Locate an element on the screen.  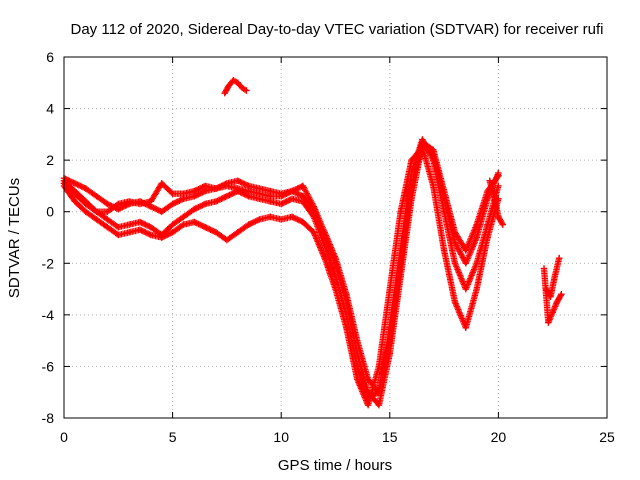
y-tick-label: 2 is located at coordinates (50, 160).